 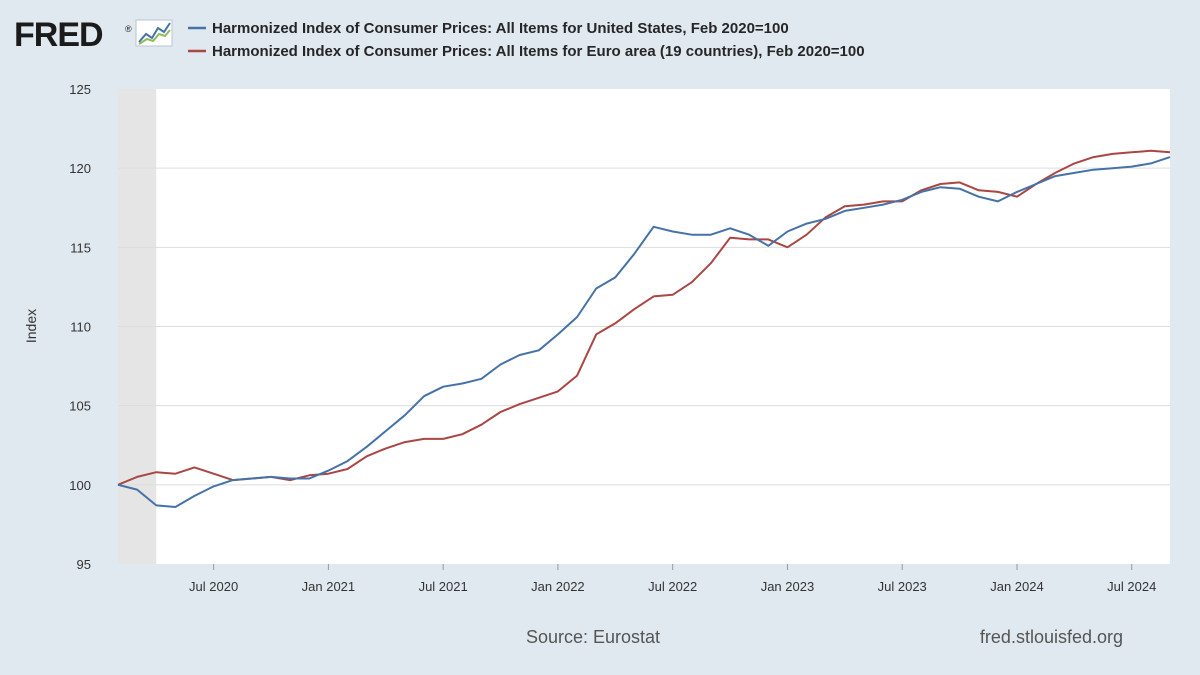 What do you see at coordinates (1017, 586) in the screenshot?
I see `x-tick-label: Jan 2024` at bounding box center [1017, 586].